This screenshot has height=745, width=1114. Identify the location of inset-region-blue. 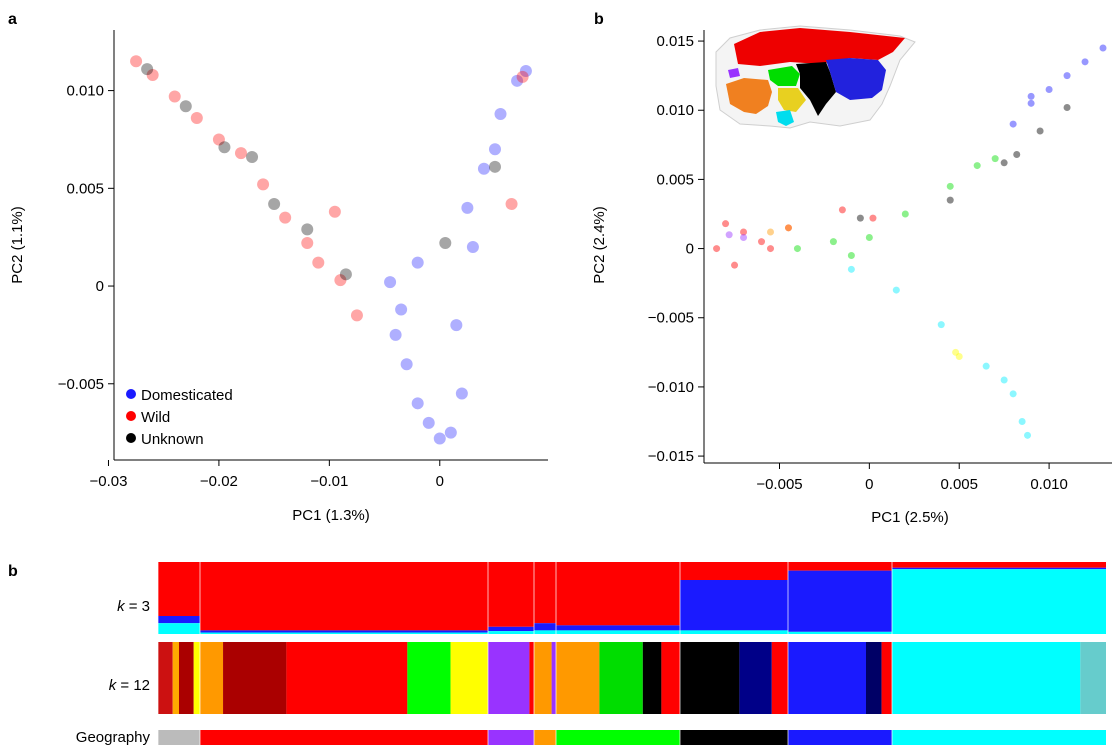
(856, 79).